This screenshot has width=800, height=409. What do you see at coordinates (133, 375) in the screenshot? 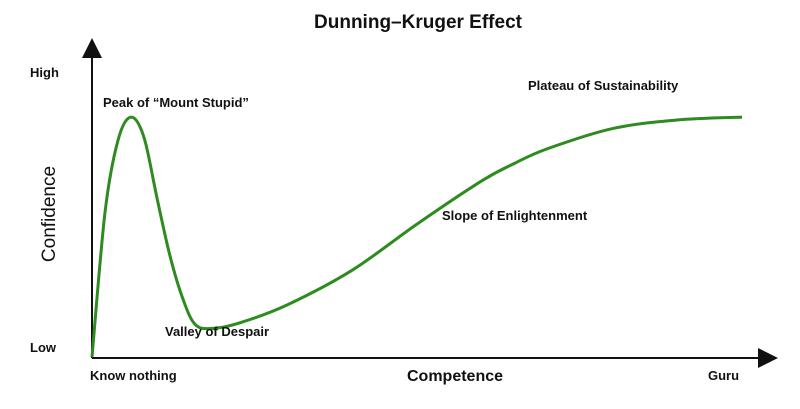
I see `x-tick-know-nothing: Know nothing` at bounding box center [133, 375].